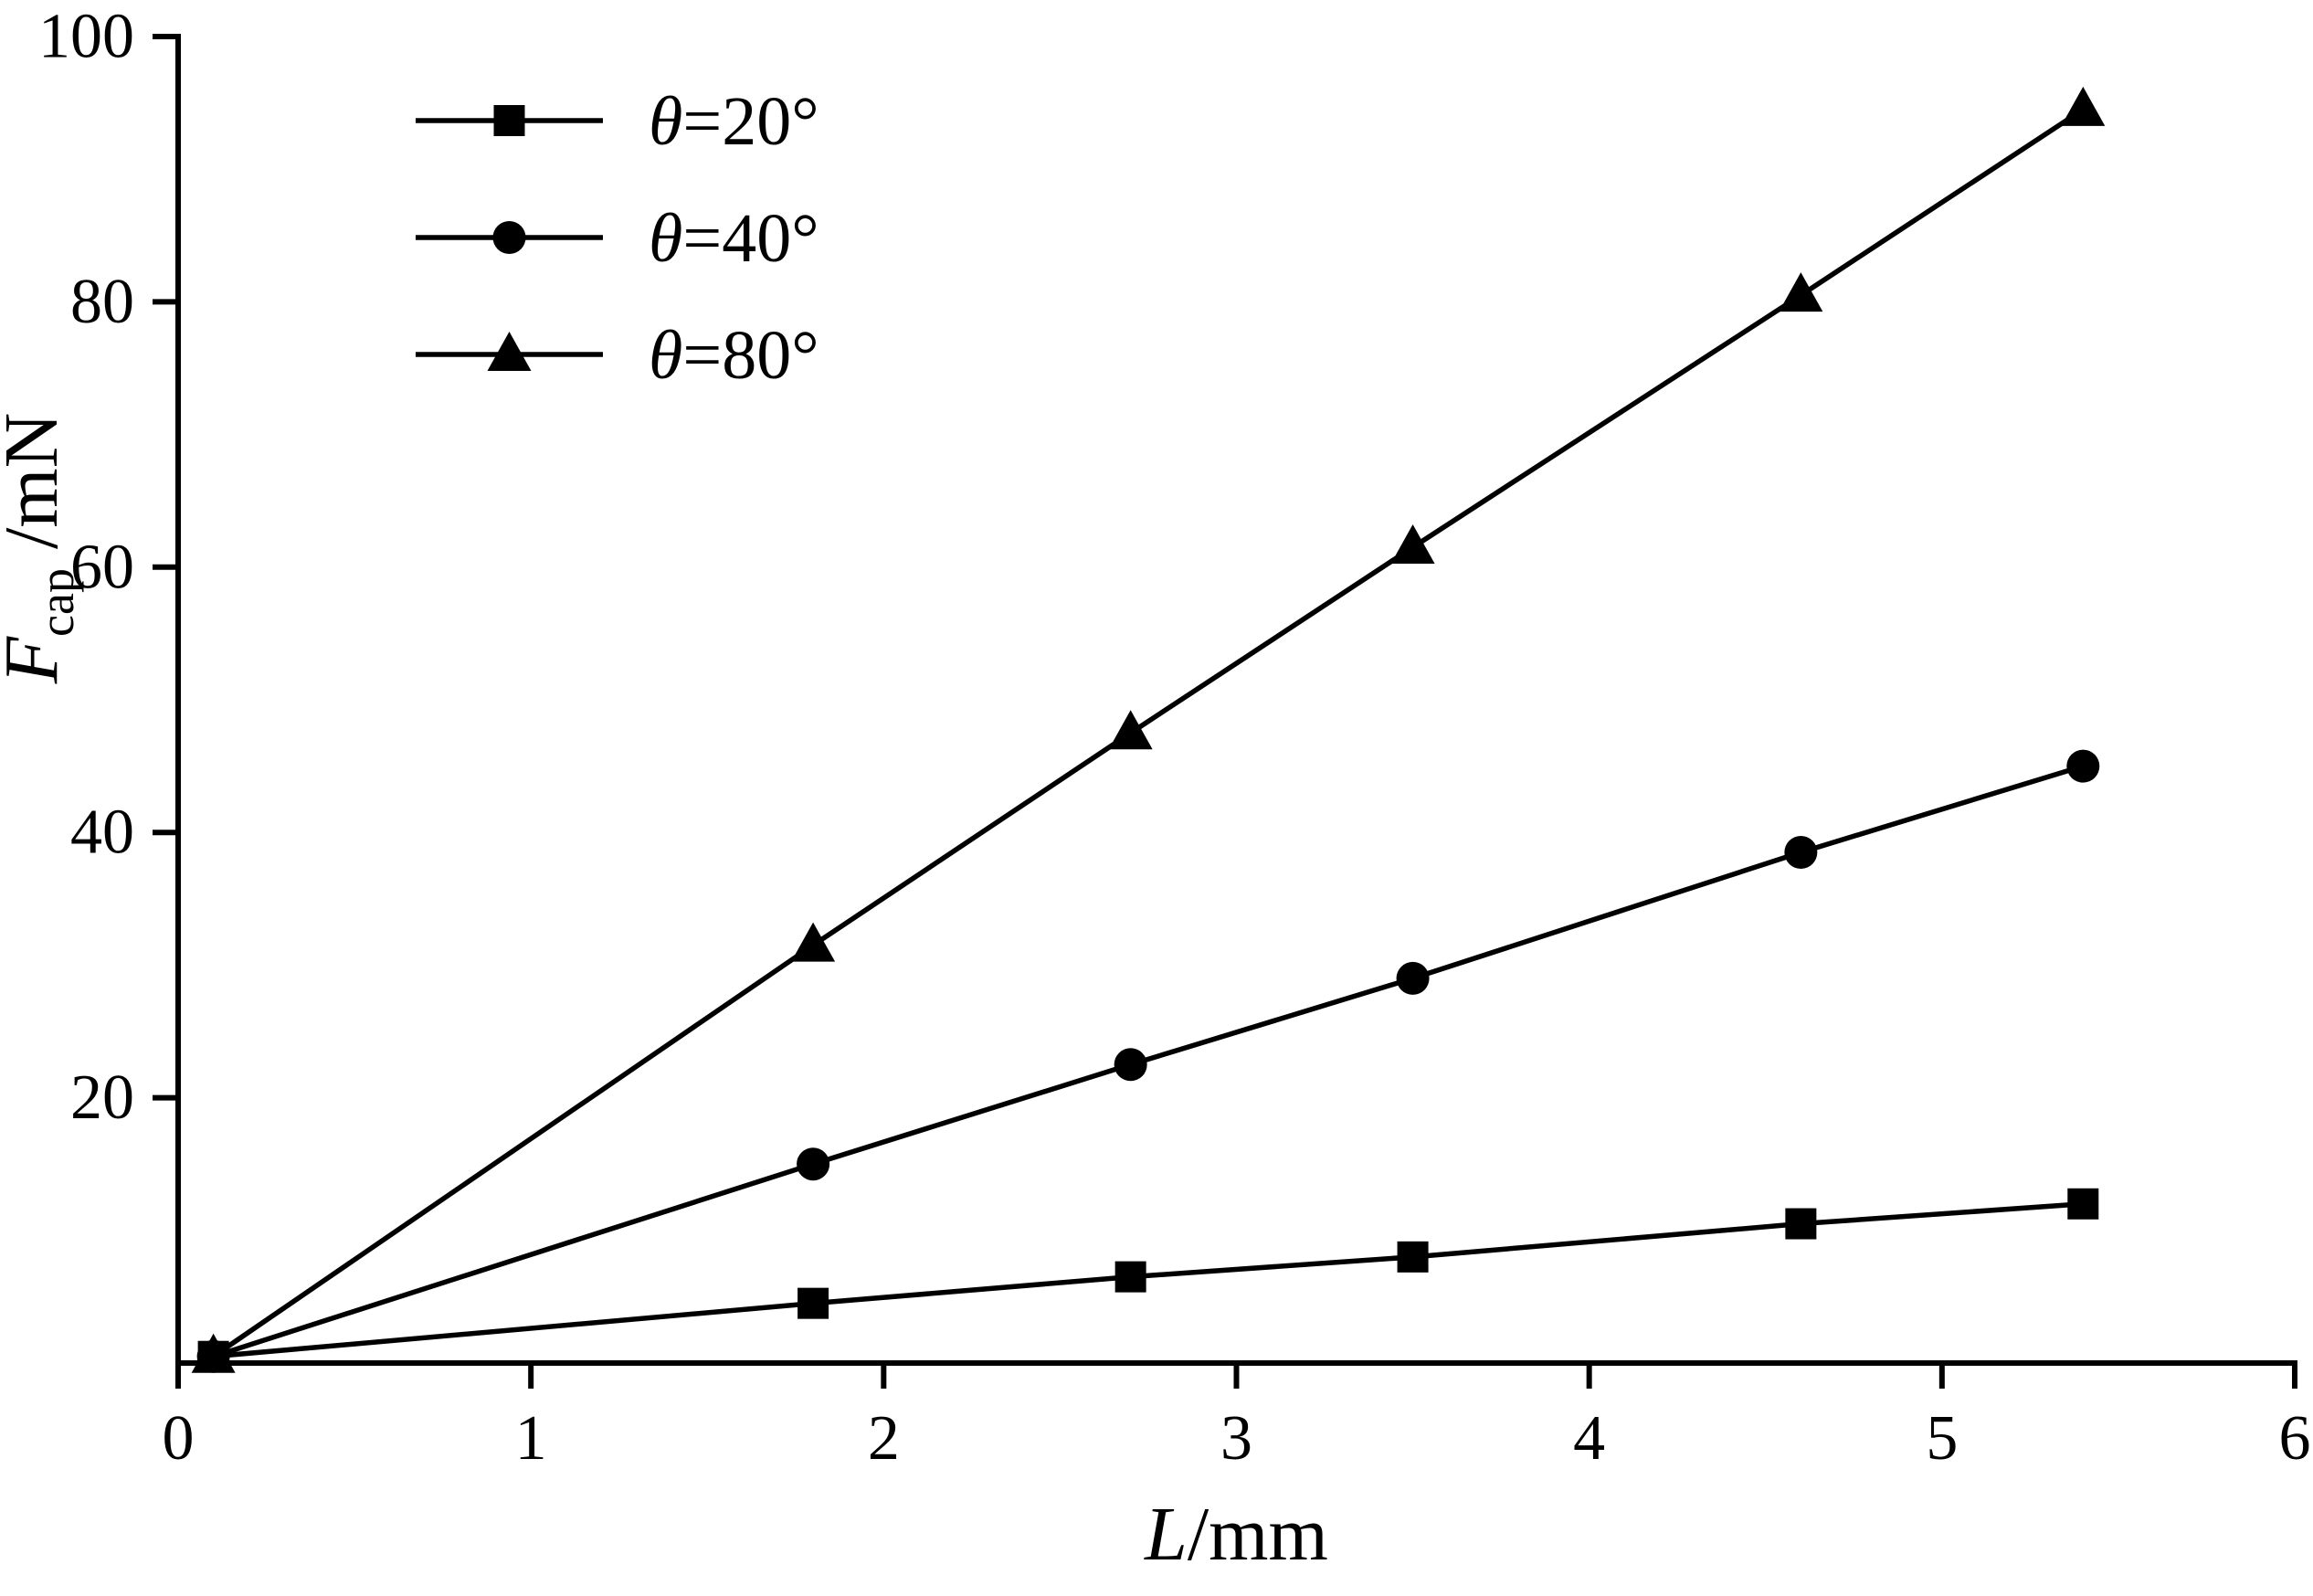  What do you see at coordinates (618, 355) in the screenshot?
I see `legend-entry: θ=80°` at bounding box center [618, 355].